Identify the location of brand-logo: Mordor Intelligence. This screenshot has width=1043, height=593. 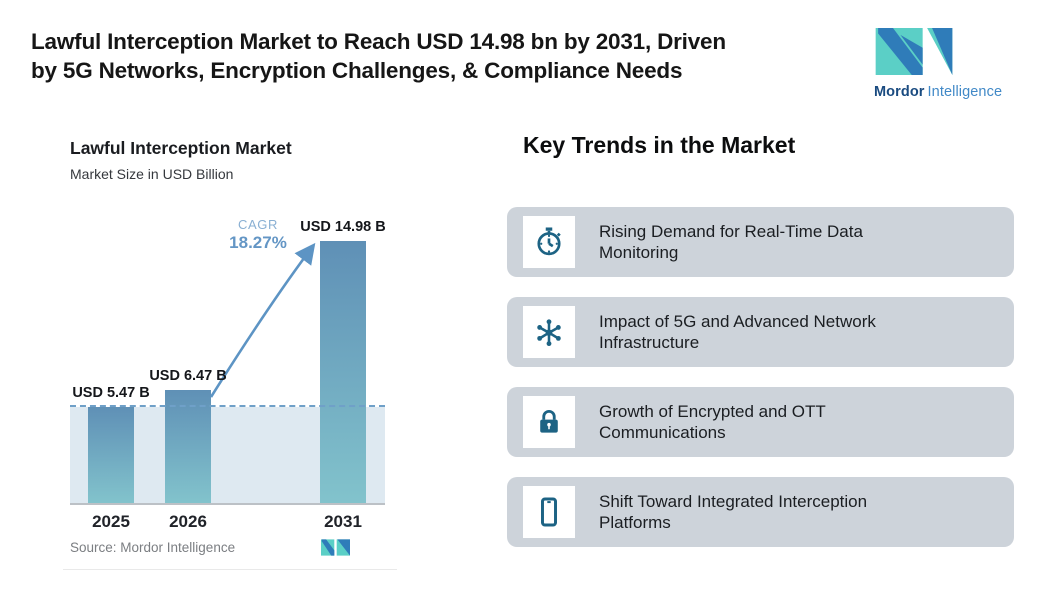
(938, 64).